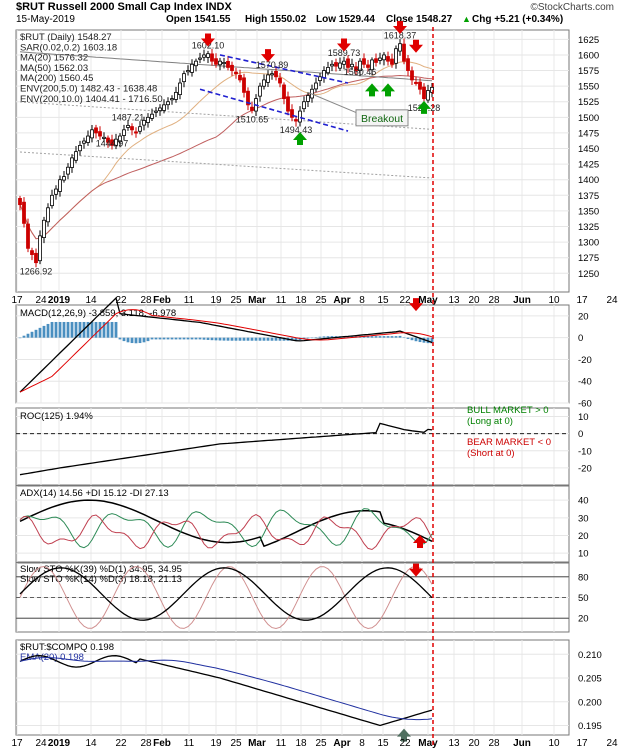  Describe the element at coordinates (585, 382) in the screenshot. I see `macd-ytick-3: -40` at that location.